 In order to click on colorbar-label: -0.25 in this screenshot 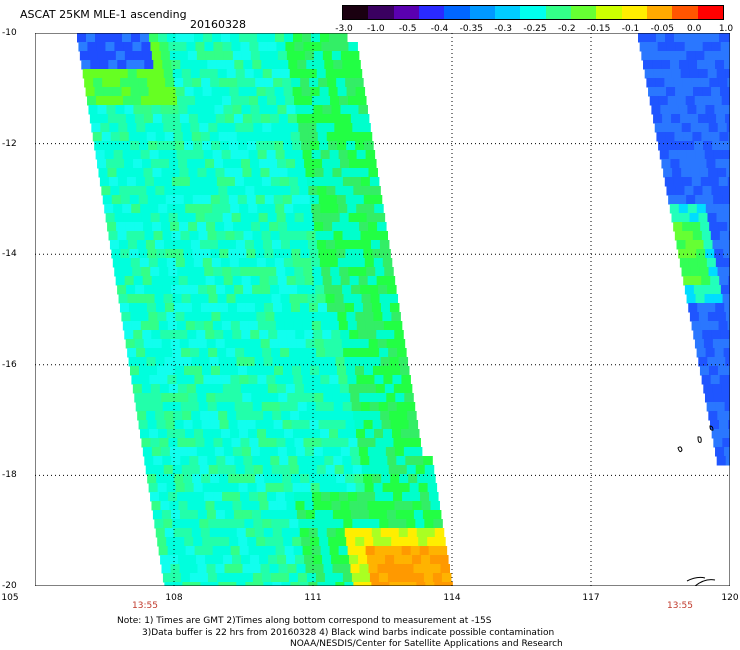, I will do `click(535, 29)`.